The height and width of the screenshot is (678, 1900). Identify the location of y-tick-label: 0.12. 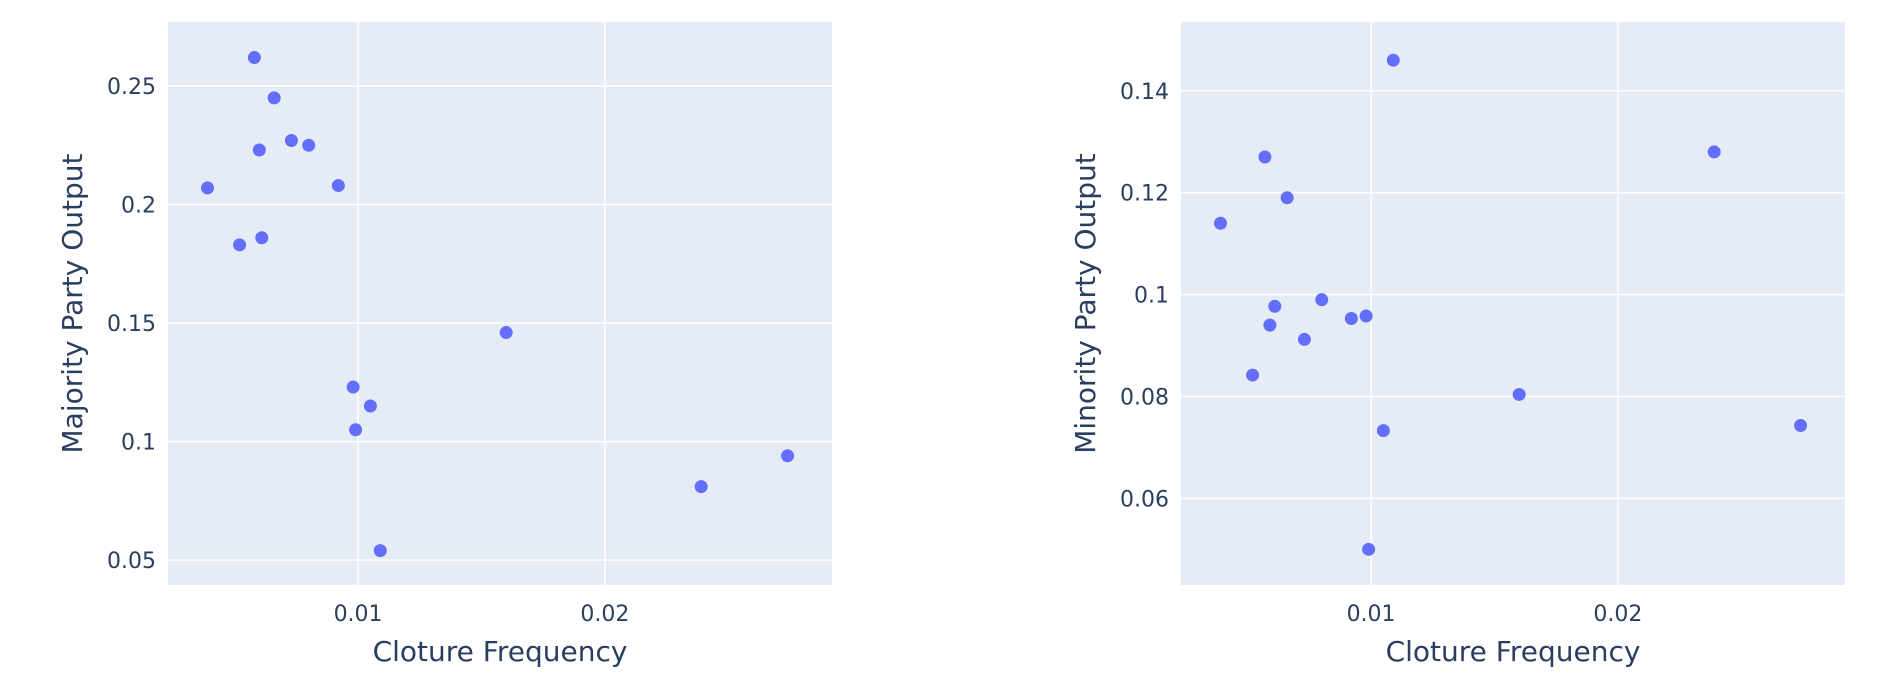
(1144, 194).